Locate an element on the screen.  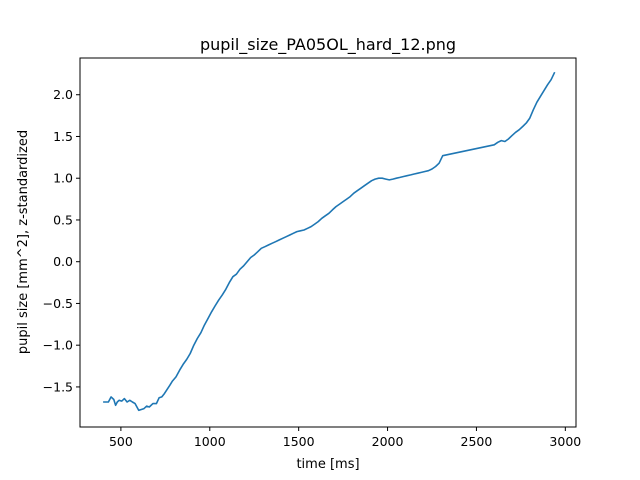
y-tick-label: 0.5 is located at coordinates (63, 219).